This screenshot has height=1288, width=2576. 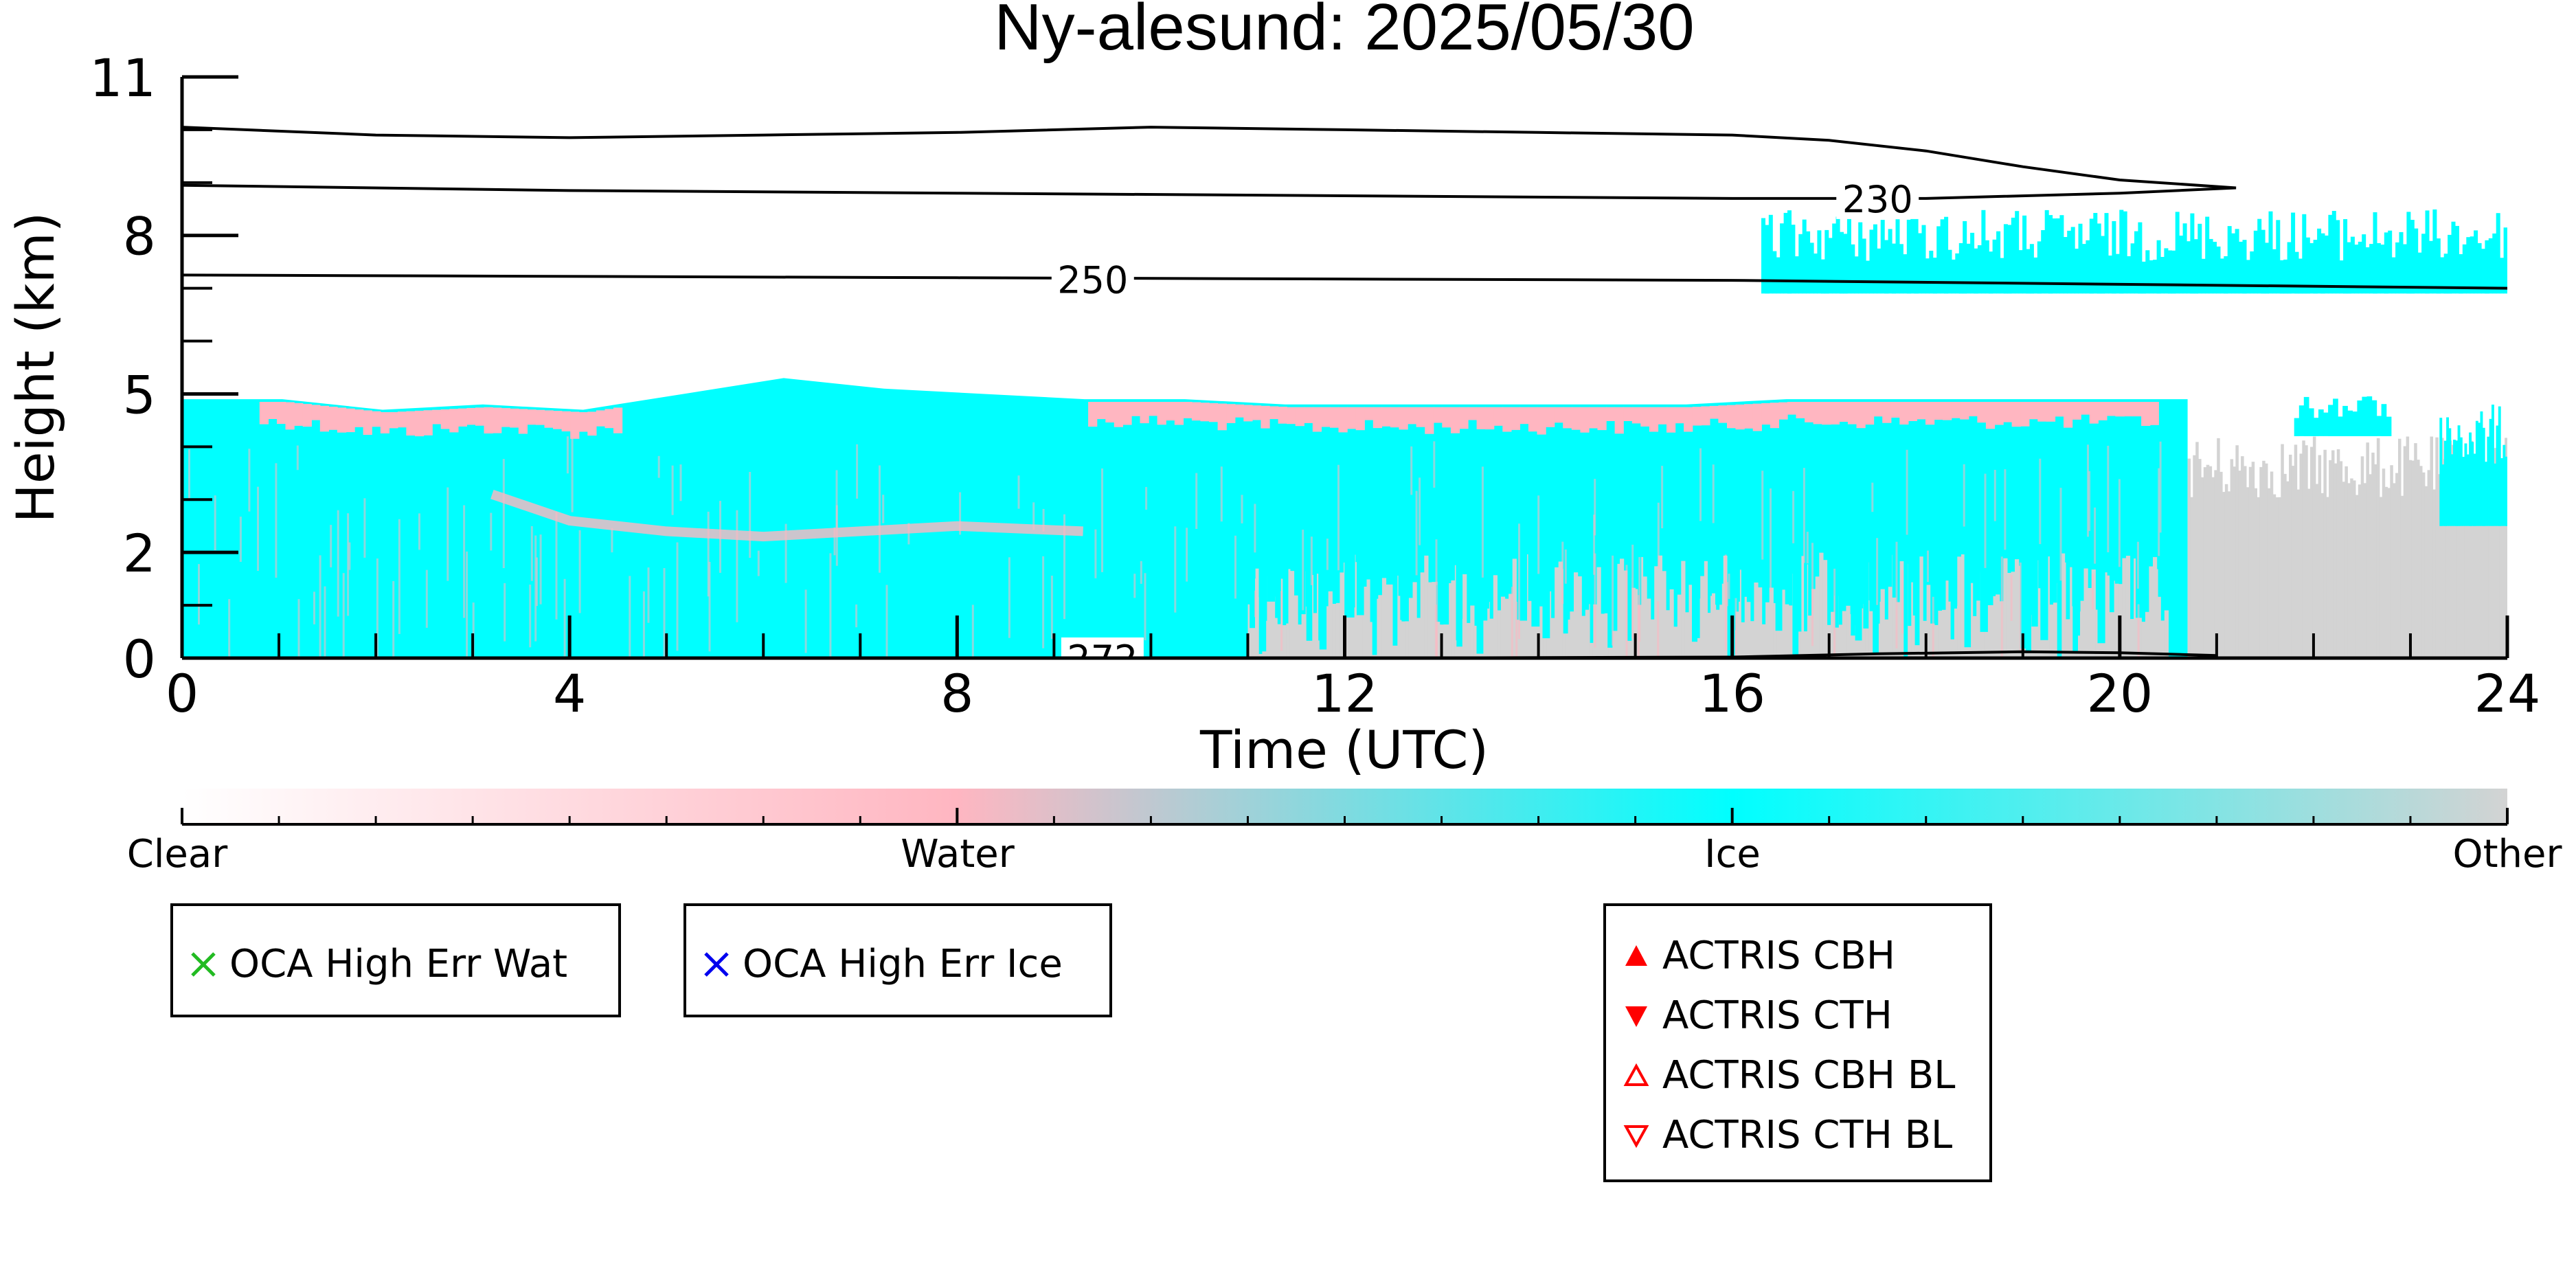 I want to click on legend-label-actris-cth-bl: ACTRIS CTH BL, so click(x=1807, y=1135).